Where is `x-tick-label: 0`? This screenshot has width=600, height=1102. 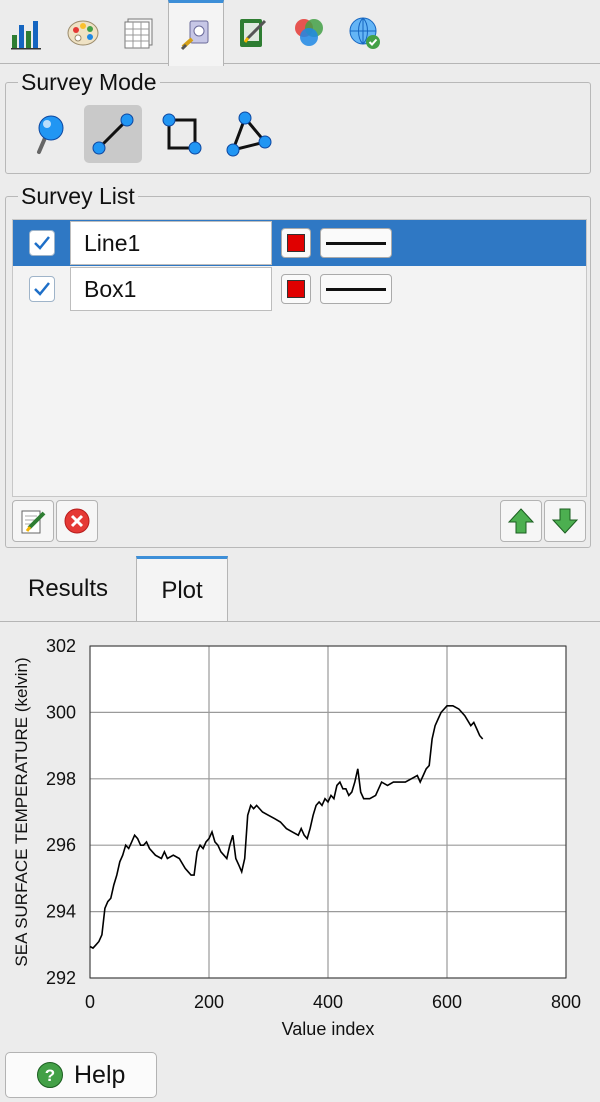
x-tick-label: 0 is located at coordinates (90, 1002).